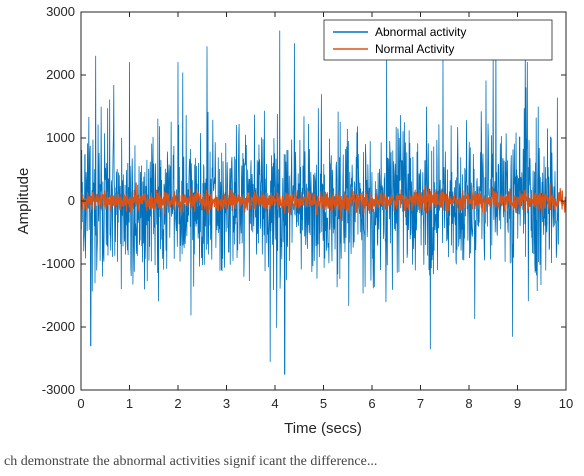 Image resolution: width=584 pixels, height=476 pixels. I want to click on x-tick-label: 8, so click(468, 403).